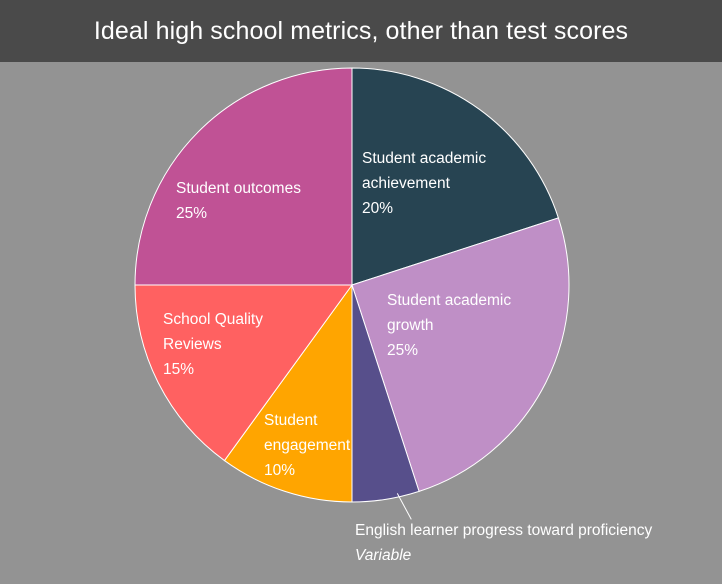 The height and width of the screenshot is (584, 722). What do you see at coordinates (291, 420) in the screenshot?
I see `slice-label: Student` at bounding box center [291, 420].